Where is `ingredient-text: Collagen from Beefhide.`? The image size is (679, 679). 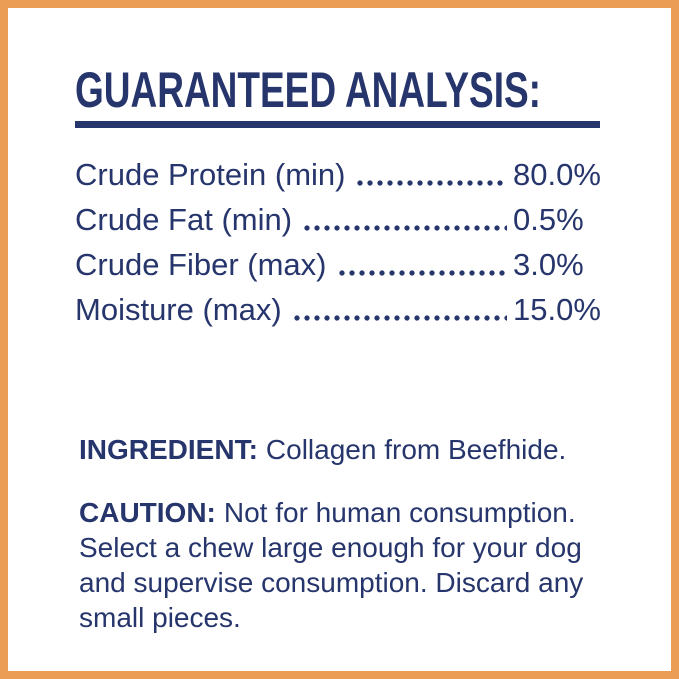 ingredient-text: Collagen from Beefhide. is located at coordinates (416, 449).